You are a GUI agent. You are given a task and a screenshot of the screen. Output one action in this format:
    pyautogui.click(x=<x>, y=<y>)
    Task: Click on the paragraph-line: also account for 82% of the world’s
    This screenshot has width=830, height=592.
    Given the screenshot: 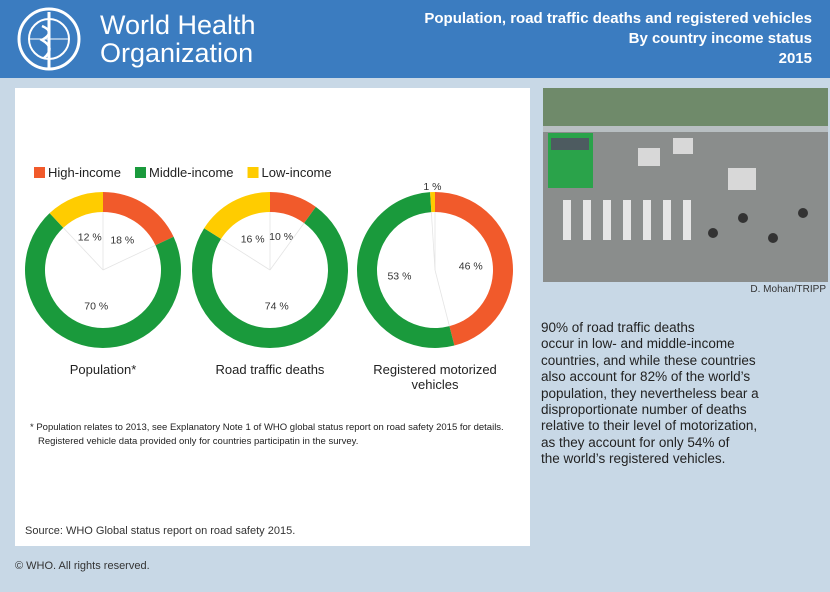 What is the action you would take?
    pyautogui.click(x=646, y=377)
    